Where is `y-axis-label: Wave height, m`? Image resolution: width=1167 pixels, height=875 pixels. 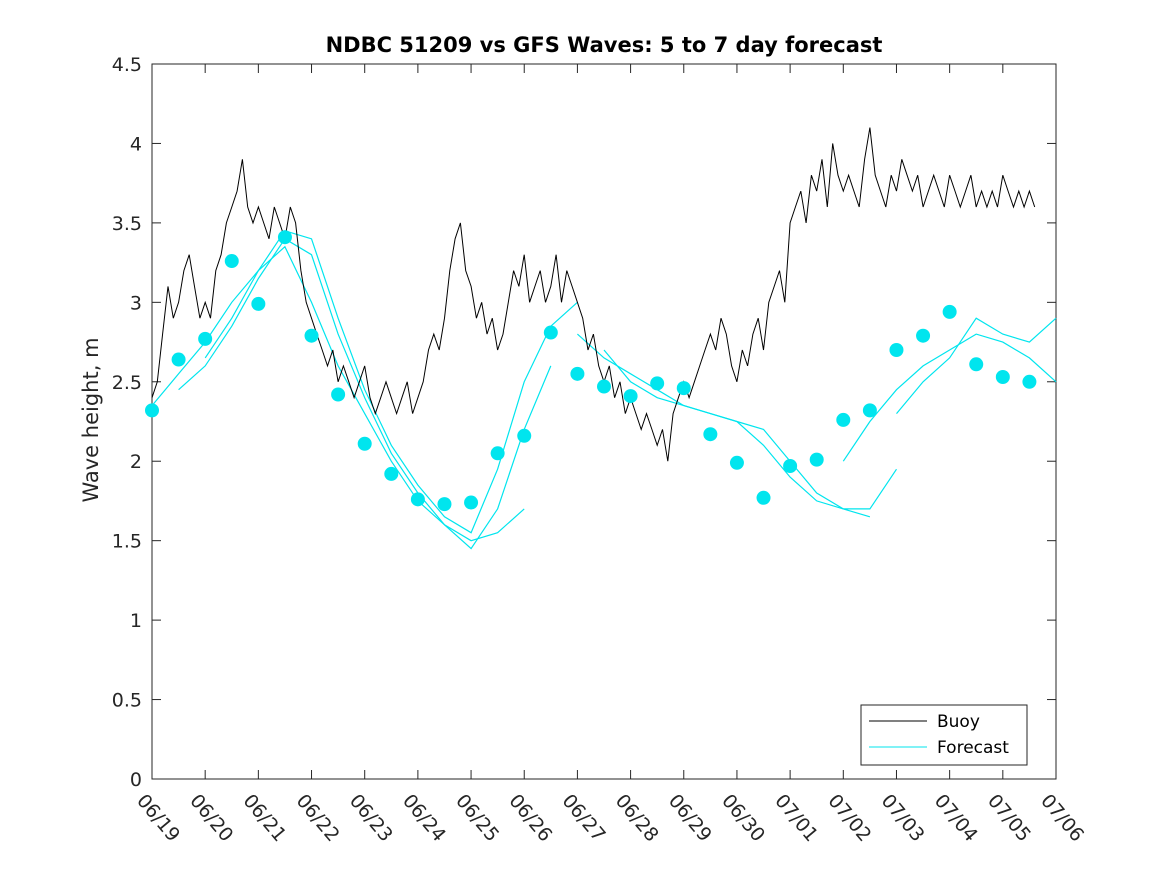 y-axis-label: Wave height, m is located at coordinates (91, 419).